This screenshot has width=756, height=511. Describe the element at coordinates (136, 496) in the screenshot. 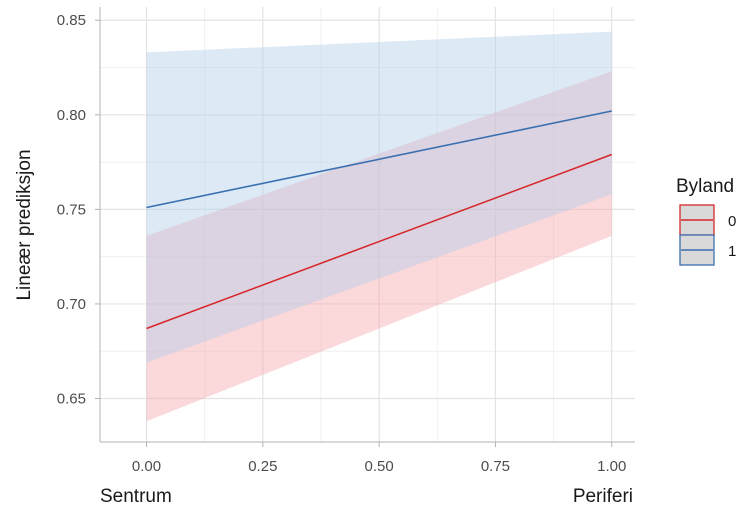

I see `x-axis-label-left: Sentrum` at that location.